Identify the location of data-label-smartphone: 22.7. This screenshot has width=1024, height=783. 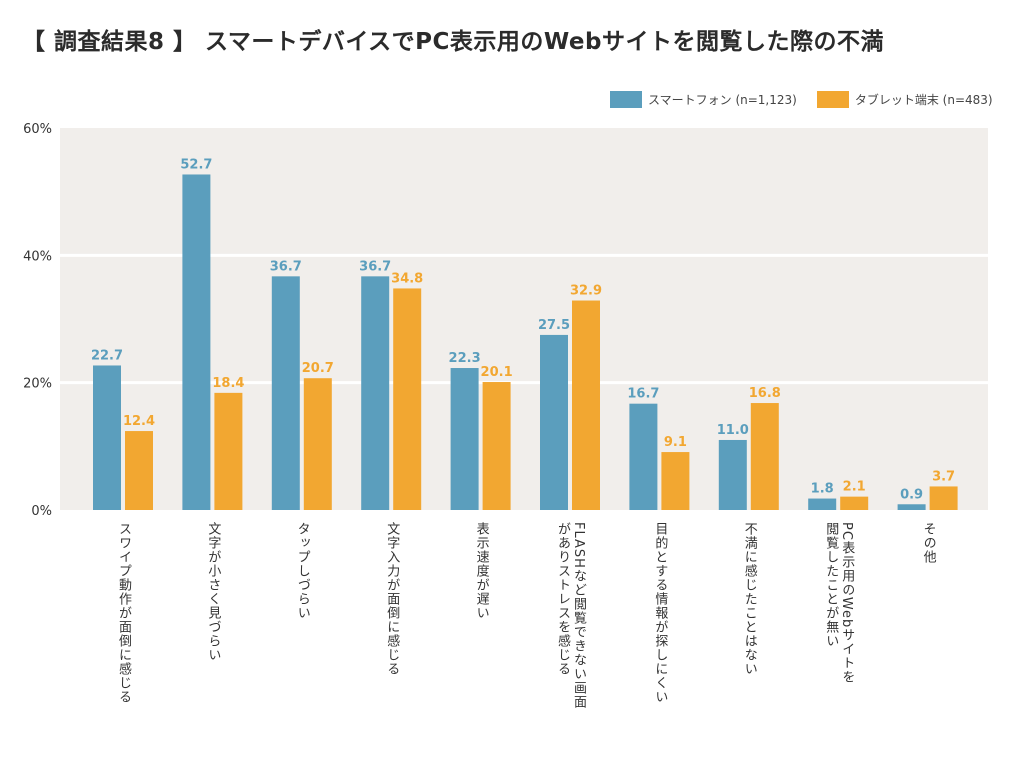
(107, 355).